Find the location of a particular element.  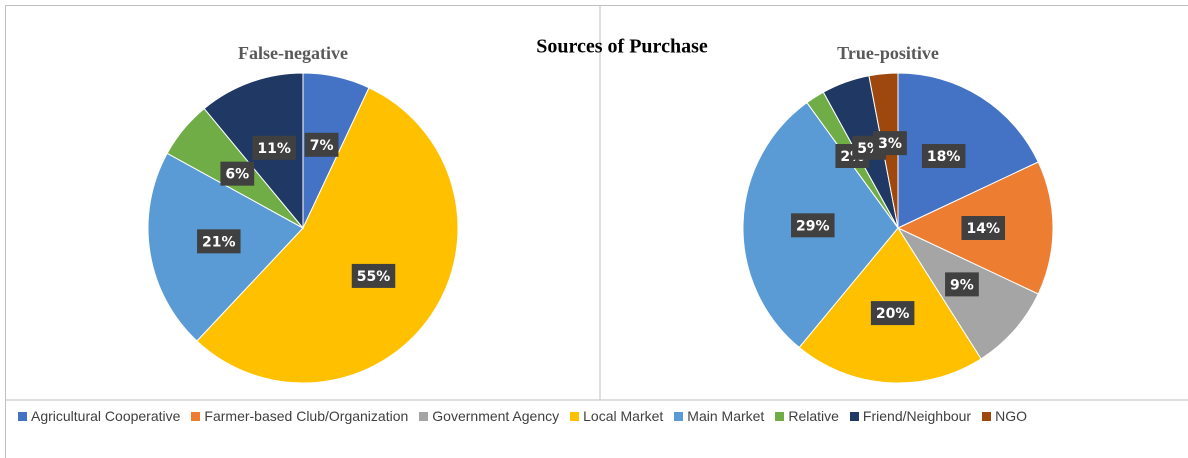

data-label: 7% is located at coordinates (322, 146).